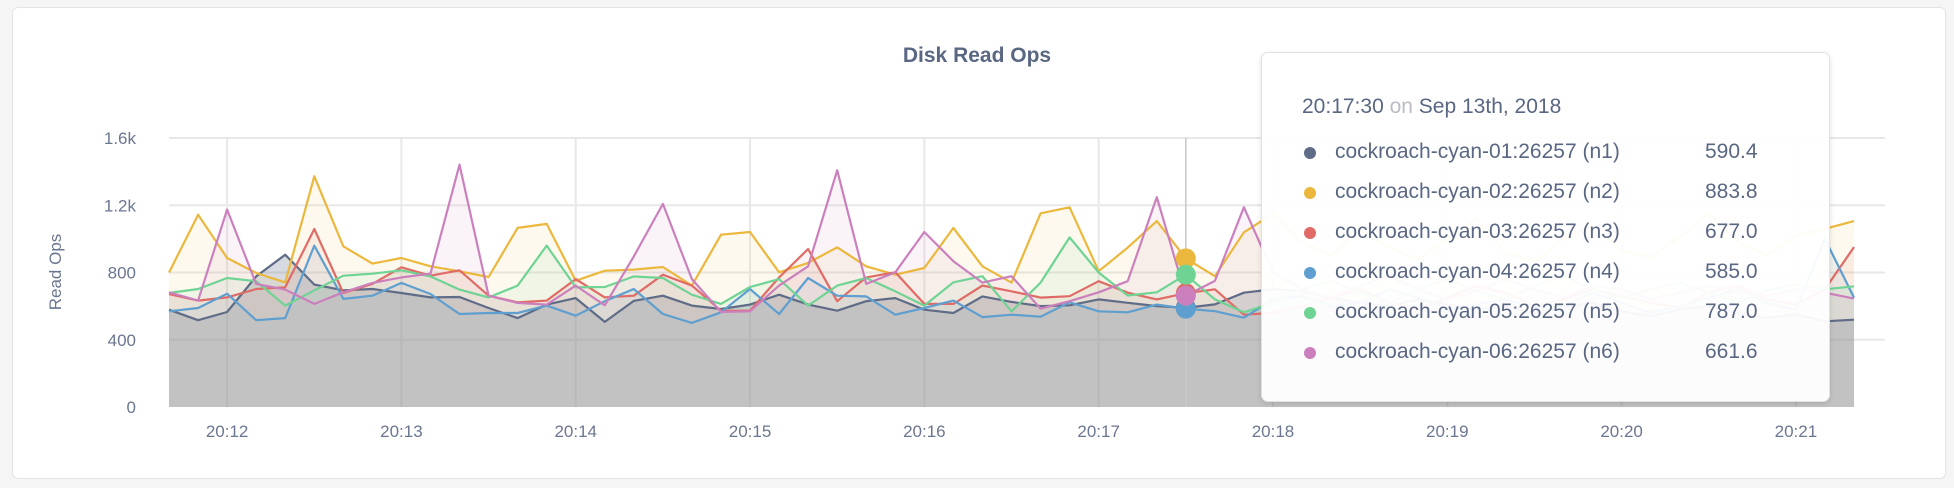 Image resolution: width=1954 pixels, height=488 pixels. I want to click on y-tick-label: 1.6k, so click(120, 138).